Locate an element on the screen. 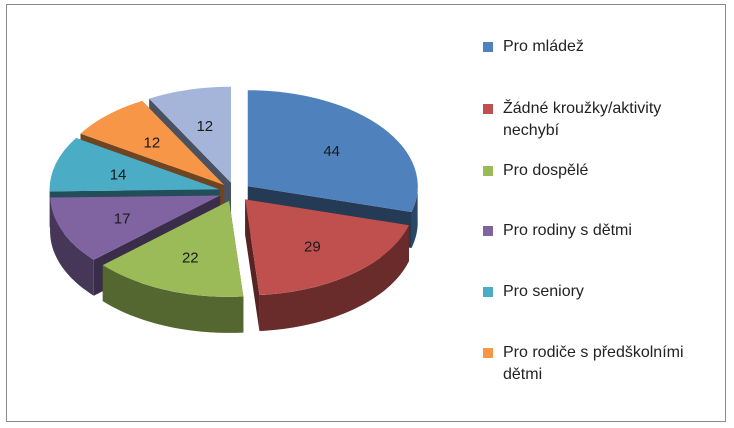 This screenshot has height=428, width=734. pie-value-label: 17 is located at coordinates (122, 218).